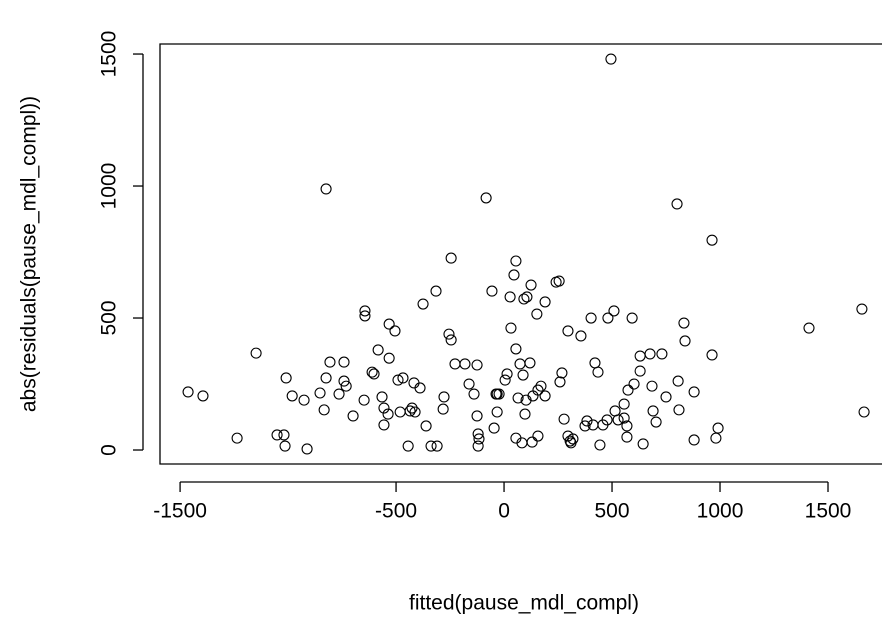 The width and height of the screenshot is (882, 627). I want to click on y-tick-label: 500, so click(109, 317).